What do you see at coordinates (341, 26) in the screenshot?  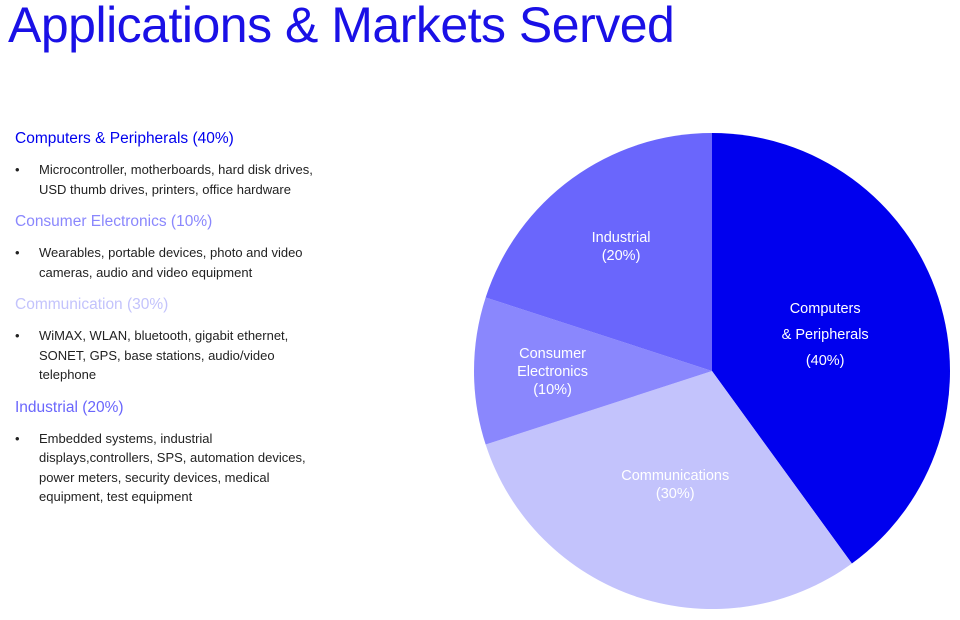 I see `page-title: Applications & Markets Served` at bounding box center [341, 26].